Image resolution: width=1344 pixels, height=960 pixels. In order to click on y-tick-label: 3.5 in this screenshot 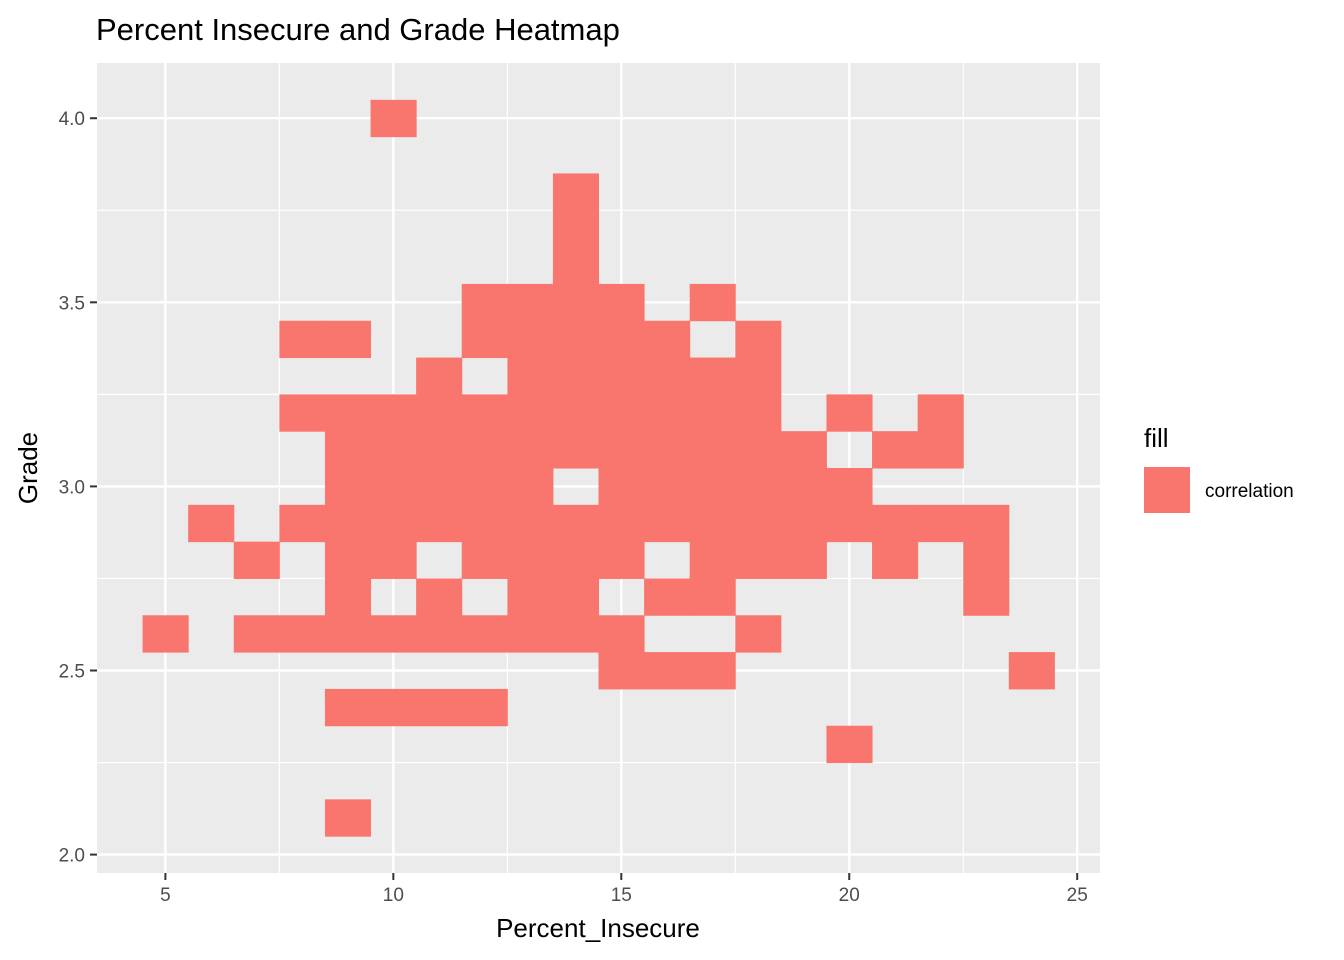, I will do `click(72, 303)`.